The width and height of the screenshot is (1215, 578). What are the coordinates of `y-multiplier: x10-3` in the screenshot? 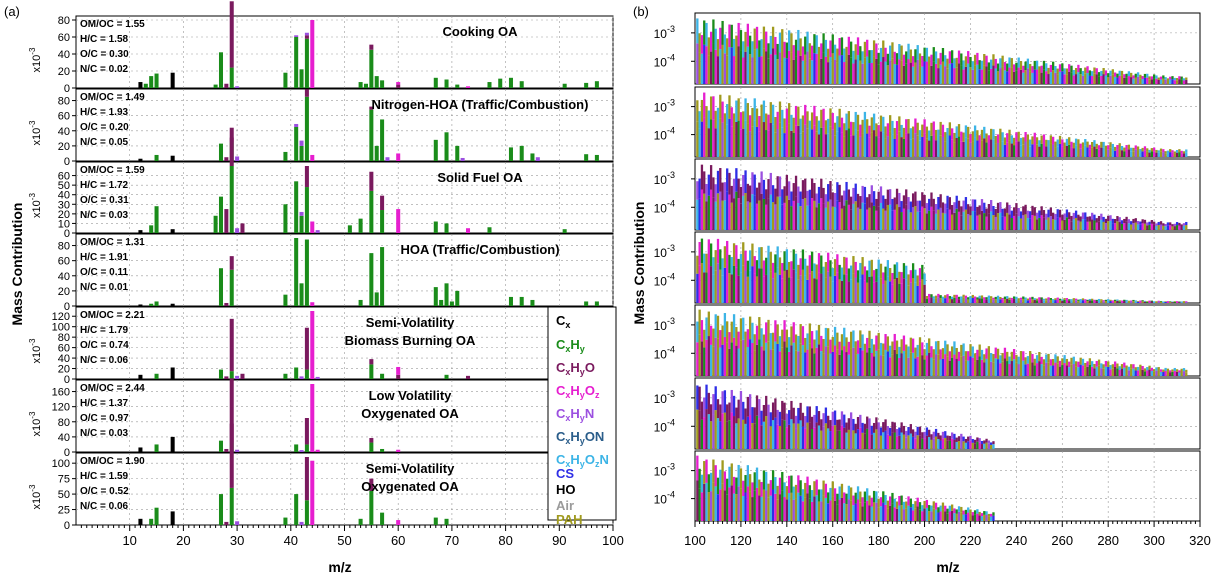 It's located at (35, 132).